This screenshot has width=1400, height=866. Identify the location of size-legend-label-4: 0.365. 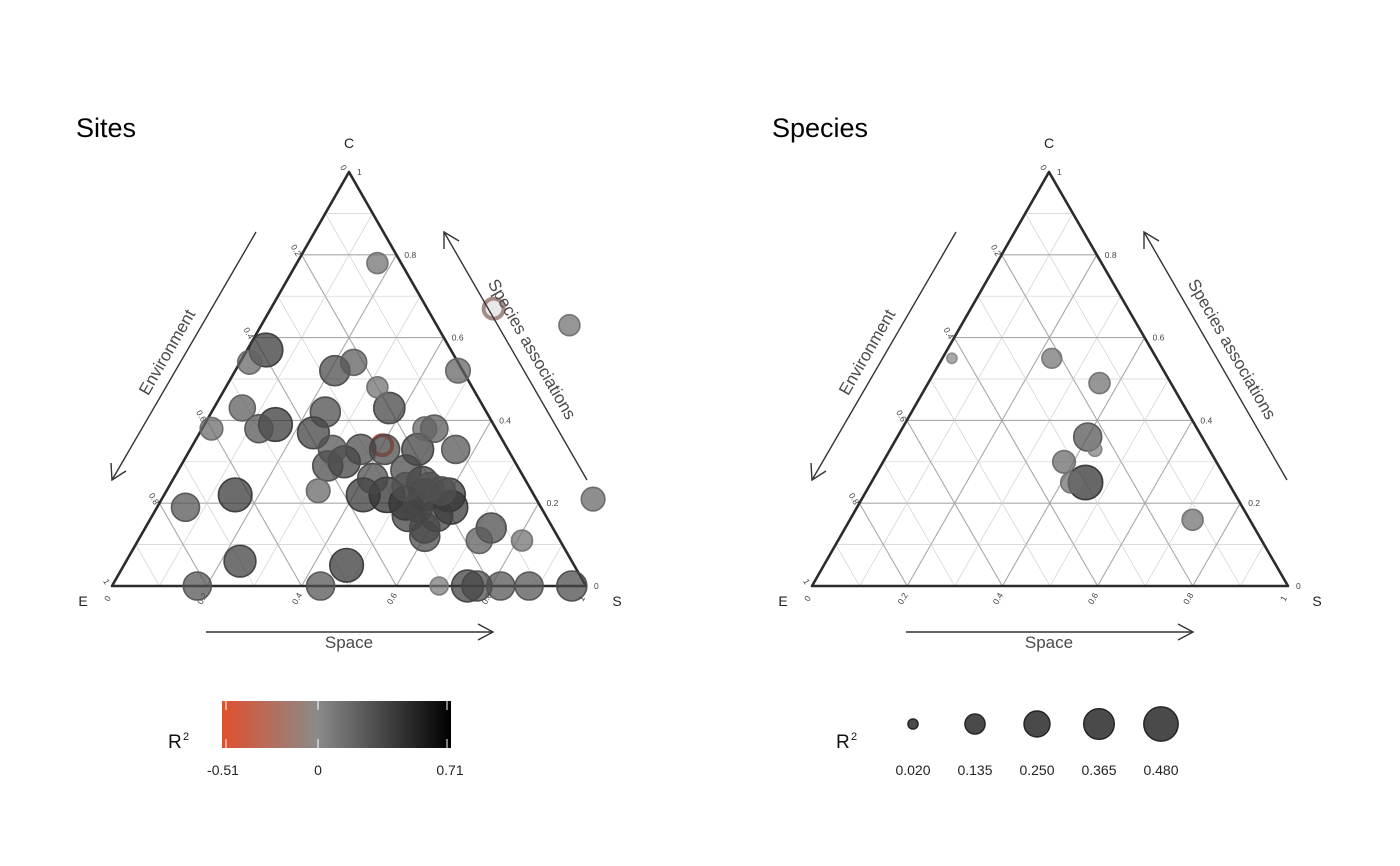
(1098, 770).